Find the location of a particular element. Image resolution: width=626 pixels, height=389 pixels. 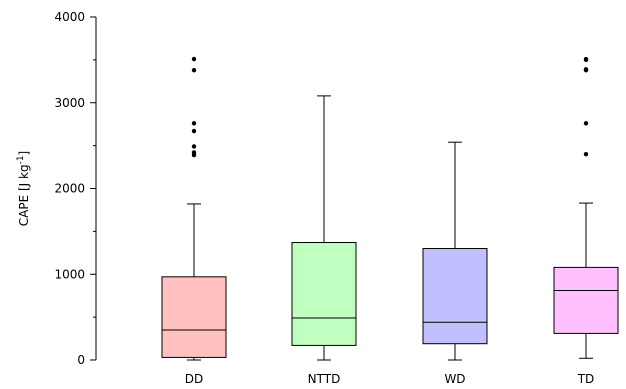

y-axis-label-superscript: -1 is located at coordinates (21, 159).